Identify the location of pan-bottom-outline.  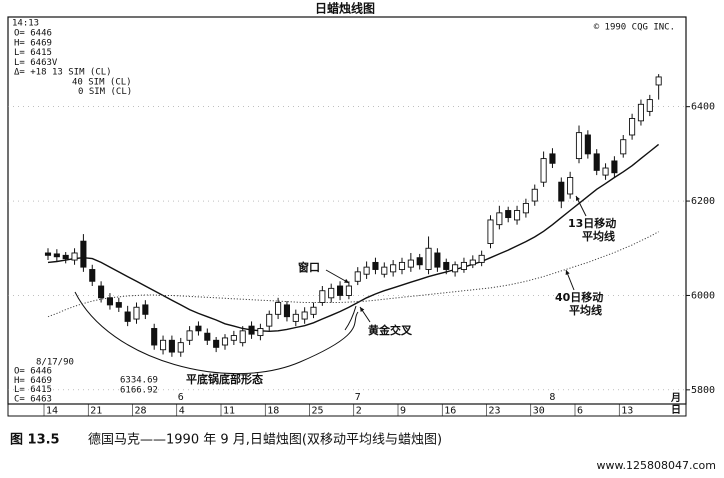
(216, 332).